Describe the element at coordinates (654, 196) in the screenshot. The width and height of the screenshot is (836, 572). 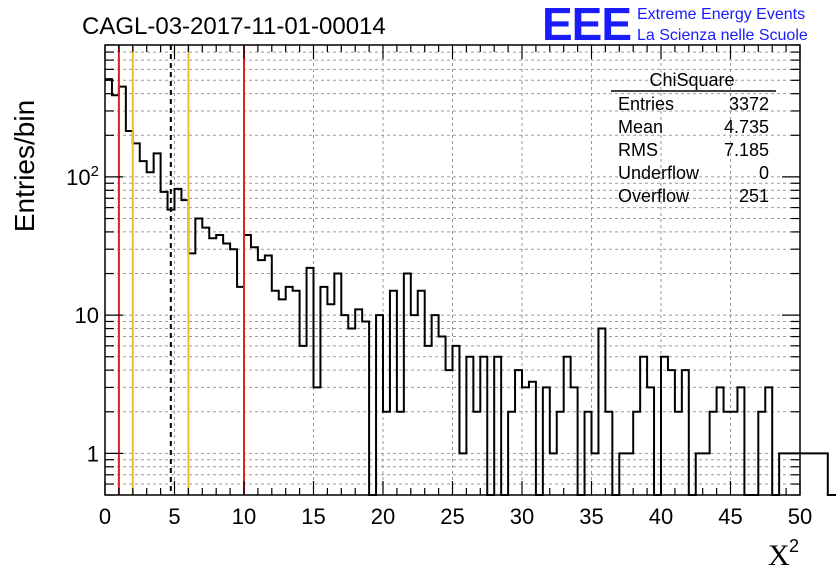
I see `stats-label-overflow: Overflow` at that location.